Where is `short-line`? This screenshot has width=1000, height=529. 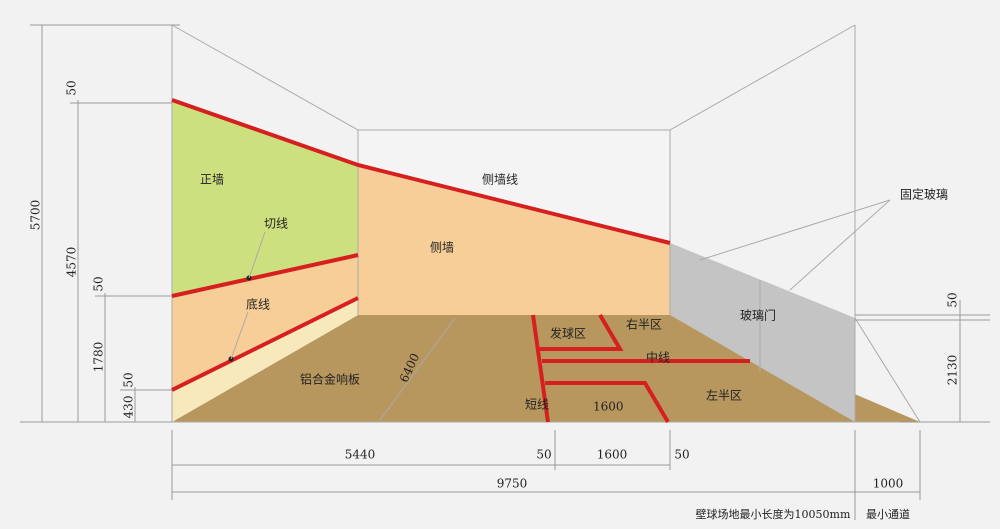 short-line is located at coordinates (540, 368).